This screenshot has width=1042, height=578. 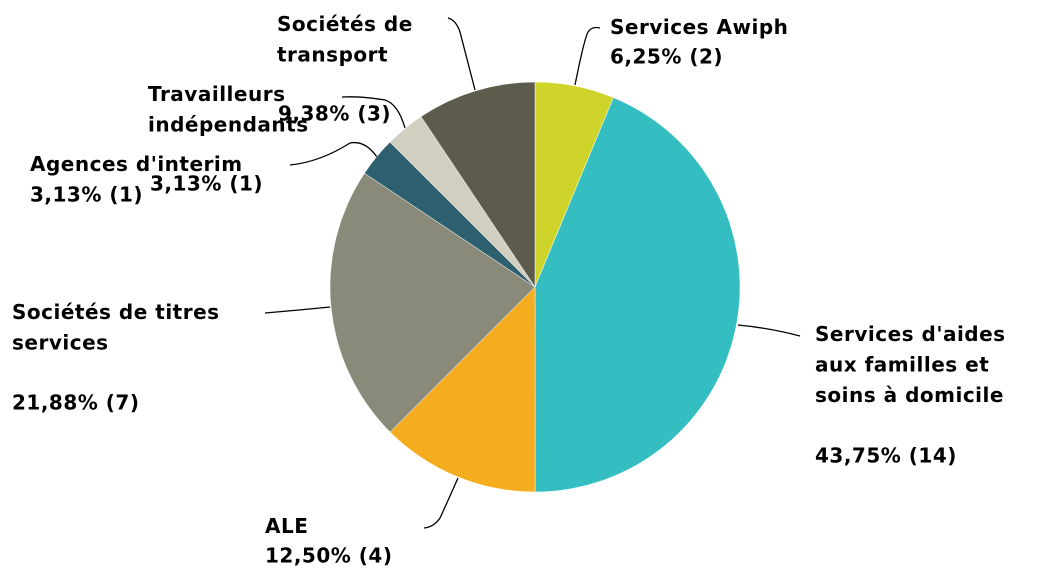 I want to click on slice-label: Sociétés de transport, so click(x=345, y=39).